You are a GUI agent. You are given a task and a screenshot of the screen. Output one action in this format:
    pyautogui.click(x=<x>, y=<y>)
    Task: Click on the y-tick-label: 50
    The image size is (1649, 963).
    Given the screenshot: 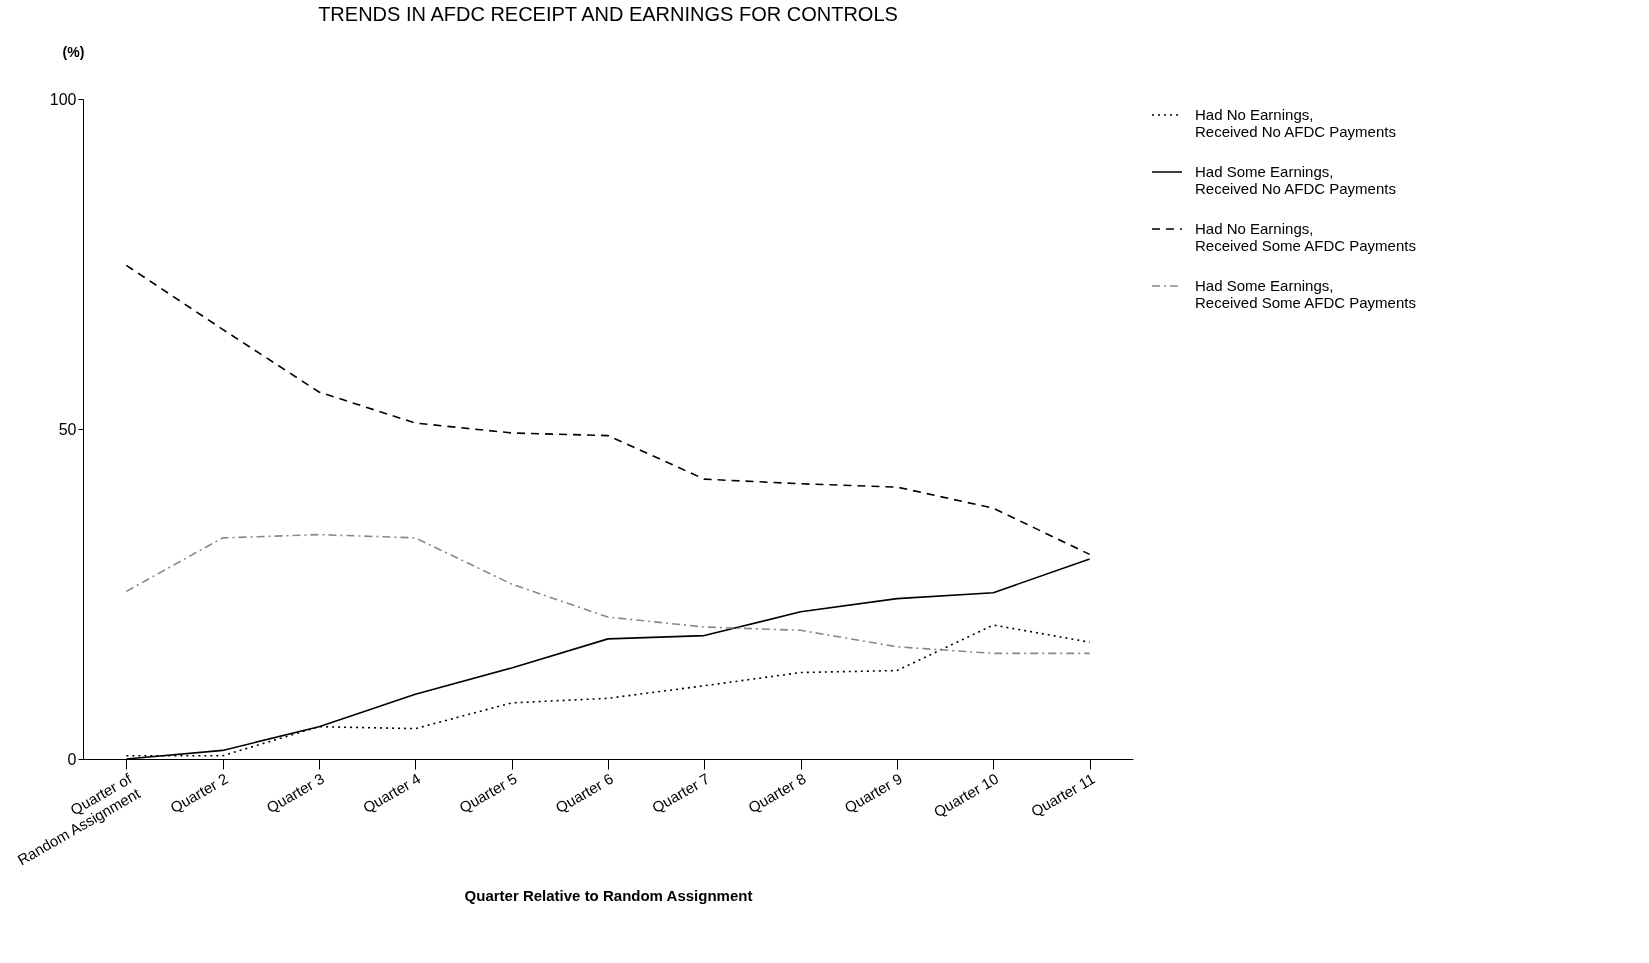 What is the action you would take?
    pyautogui.click(x=67, y=429)
    